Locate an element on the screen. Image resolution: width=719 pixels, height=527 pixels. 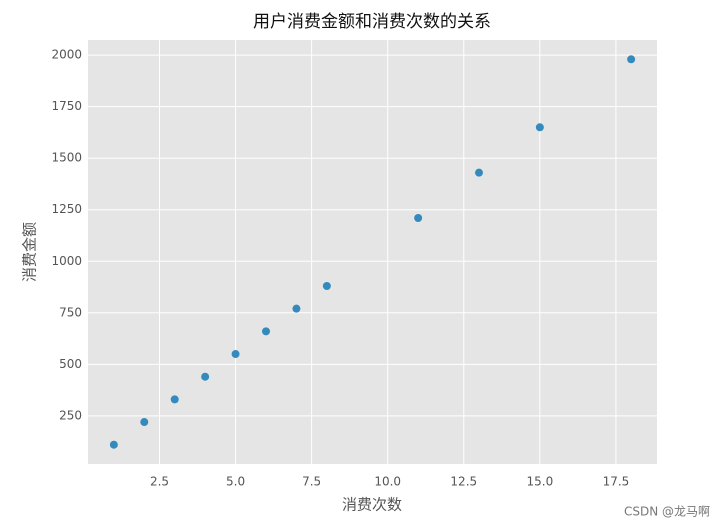
x-tick-label: 12.5 is located at coordinates (463, 482).